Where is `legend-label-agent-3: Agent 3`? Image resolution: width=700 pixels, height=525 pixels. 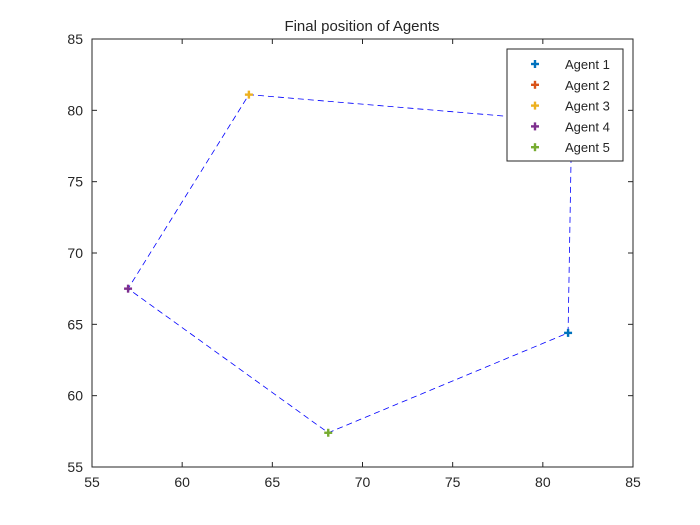
legend-label-agent-3: Agent 3 is located at coordinates (587, 106).